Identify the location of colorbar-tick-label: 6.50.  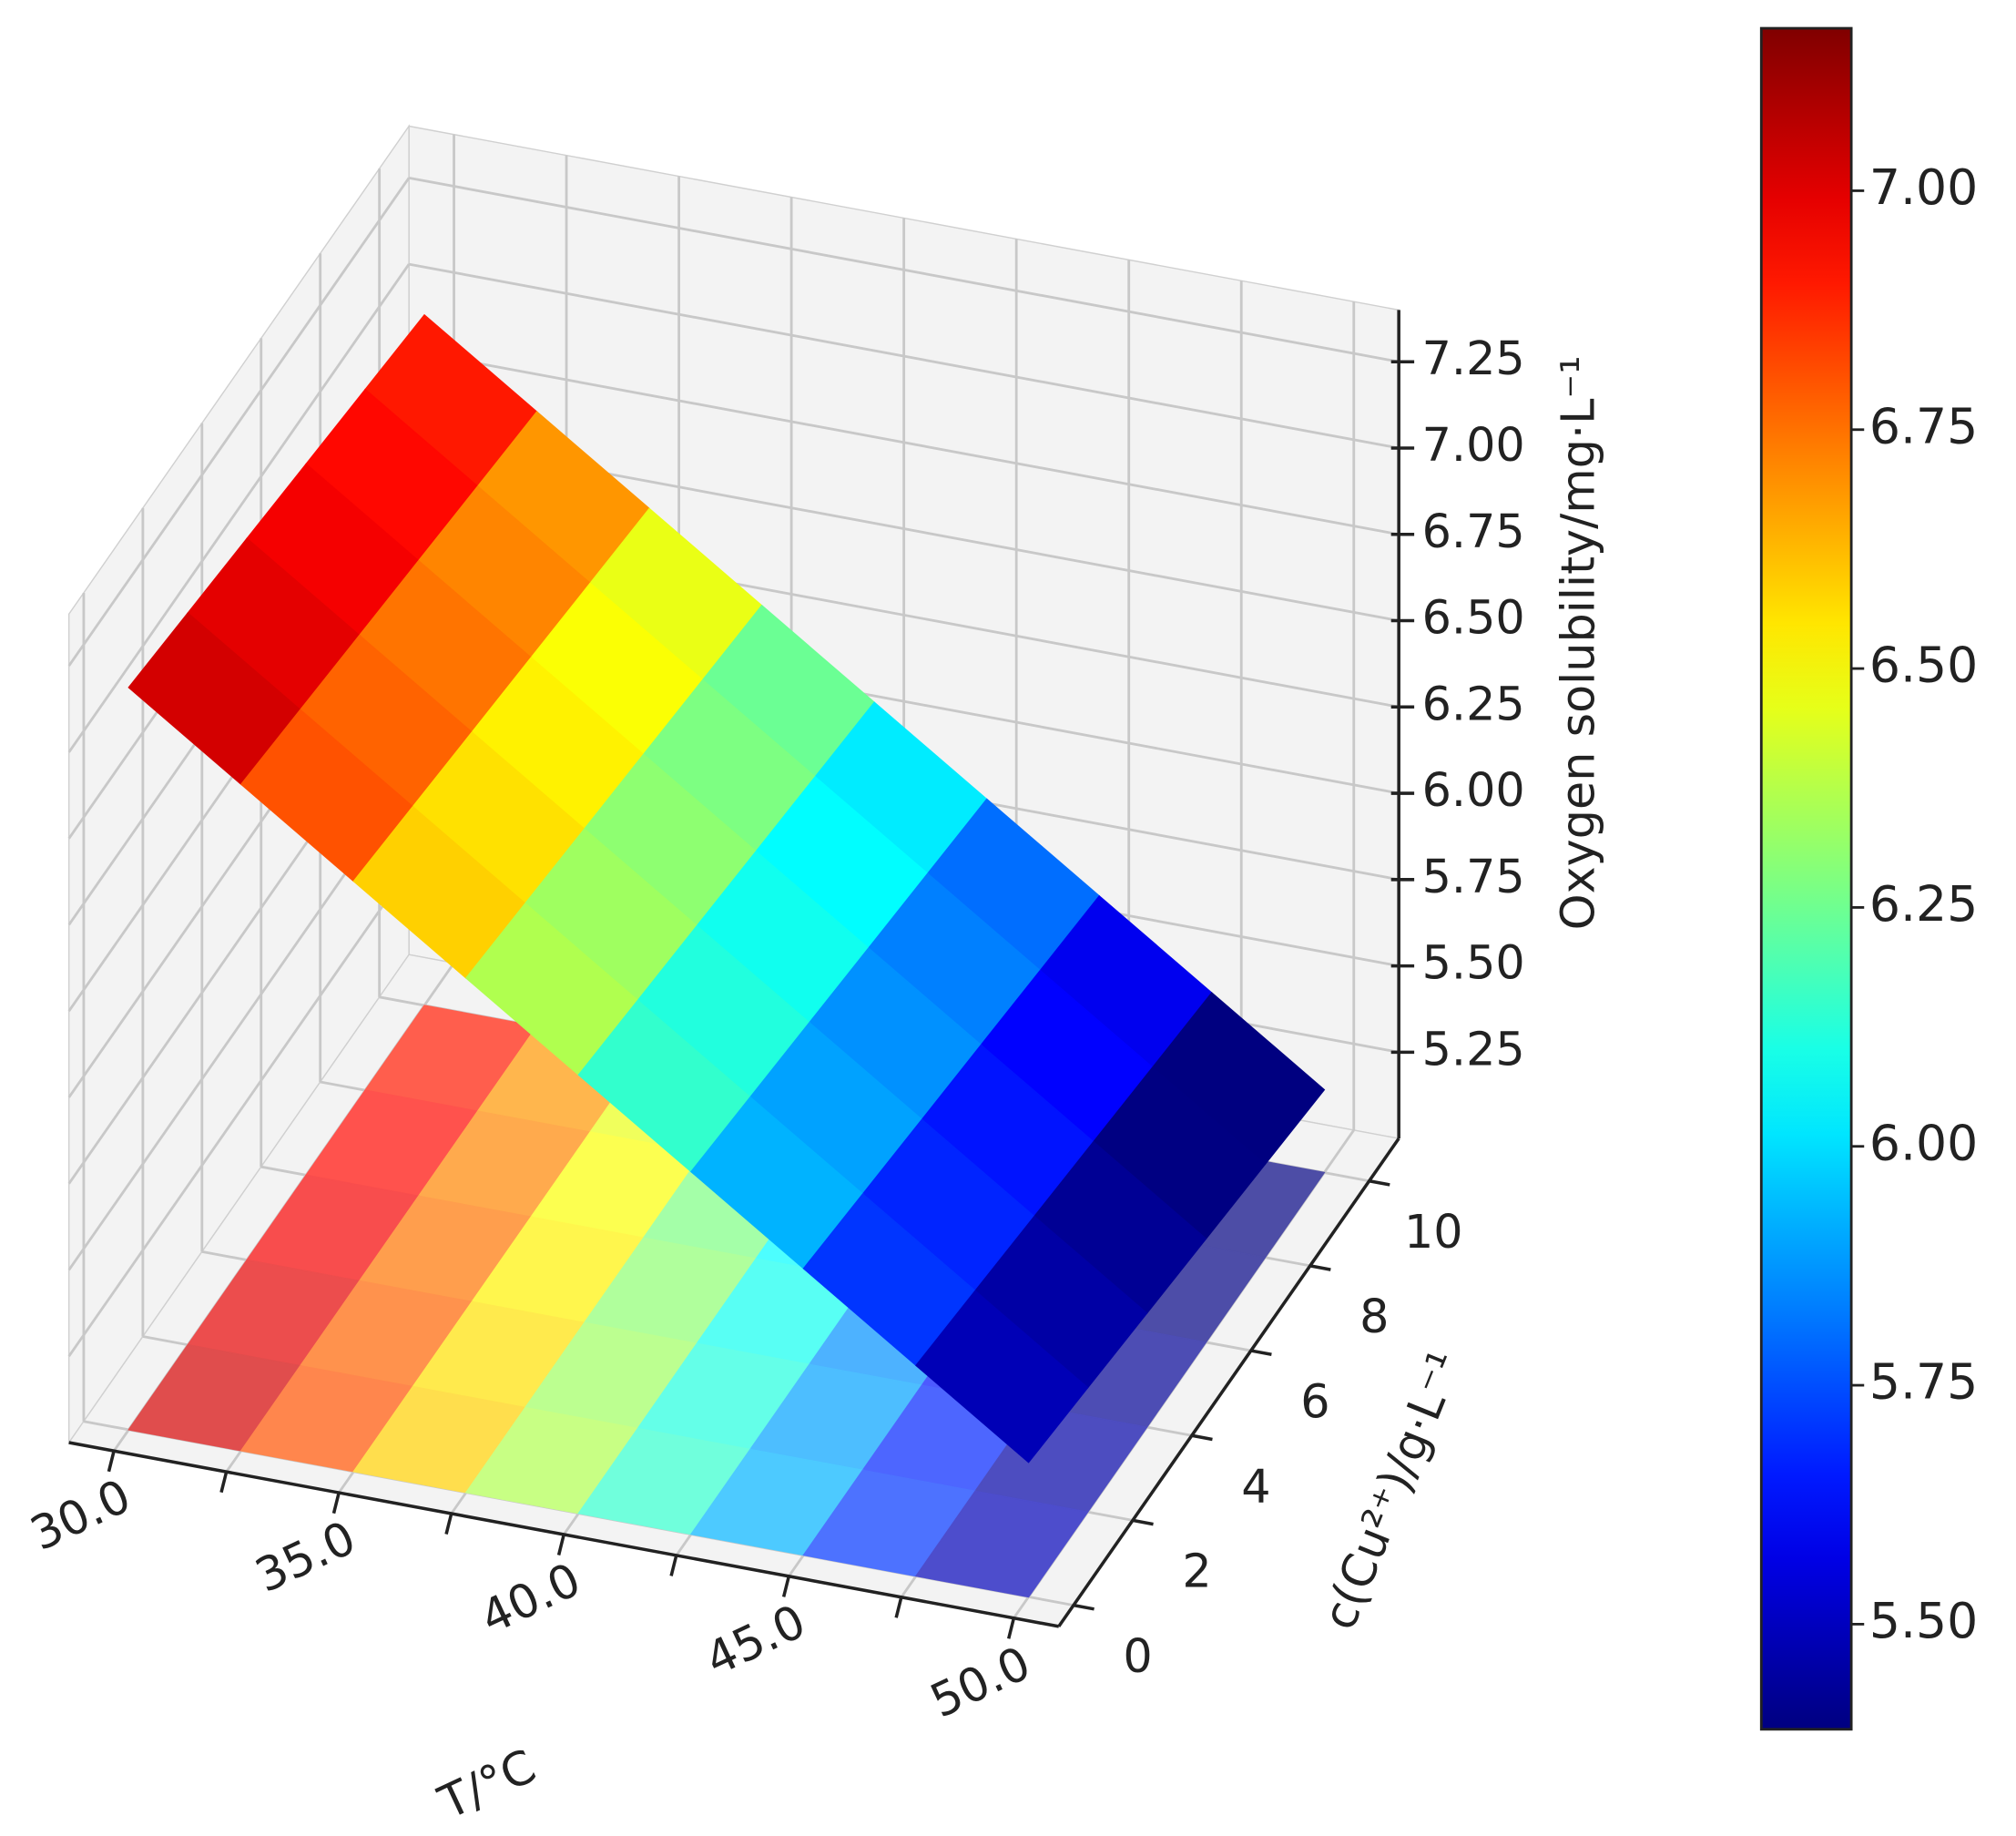
(1924, 666).